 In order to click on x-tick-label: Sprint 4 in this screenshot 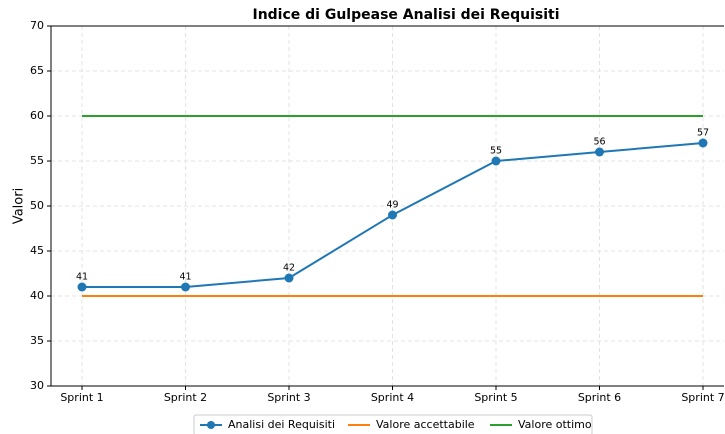, I will do `click(392, 397)`.